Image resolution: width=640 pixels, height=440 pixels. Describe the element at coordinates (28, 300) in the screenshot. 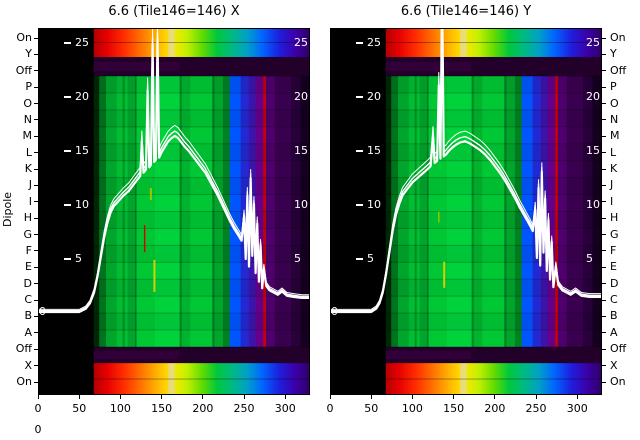

I see `dipole-row-label-left: C` at that location.